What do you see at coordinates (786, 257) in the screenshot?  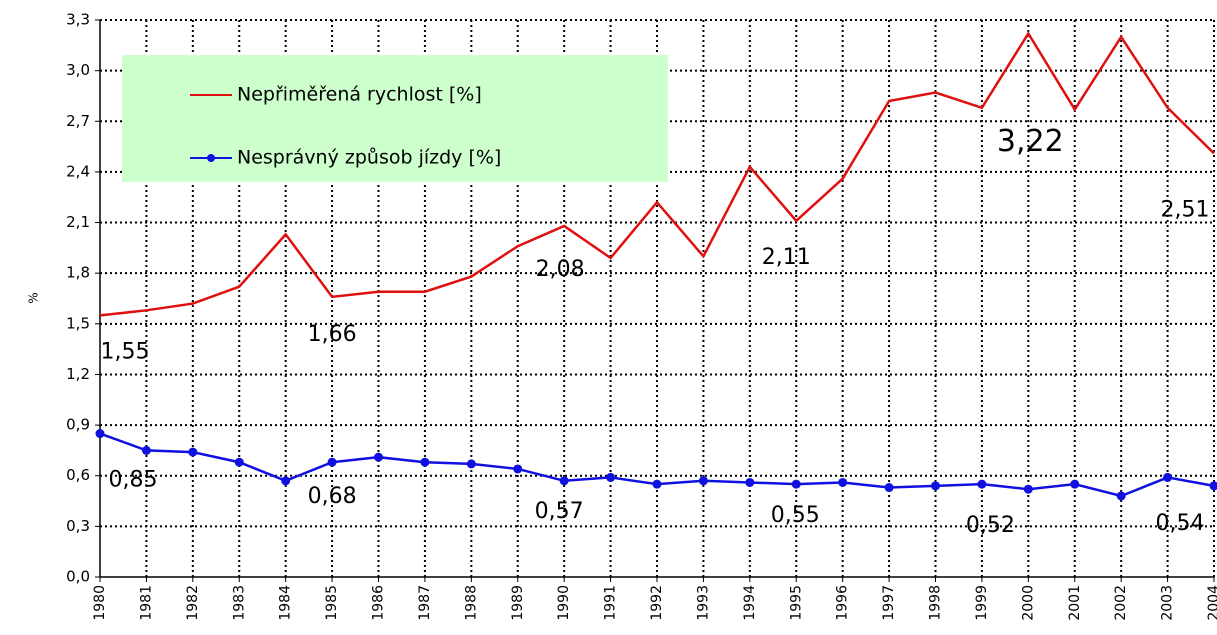 I see `data-label: 2,11` at bounding box center [786, 257].